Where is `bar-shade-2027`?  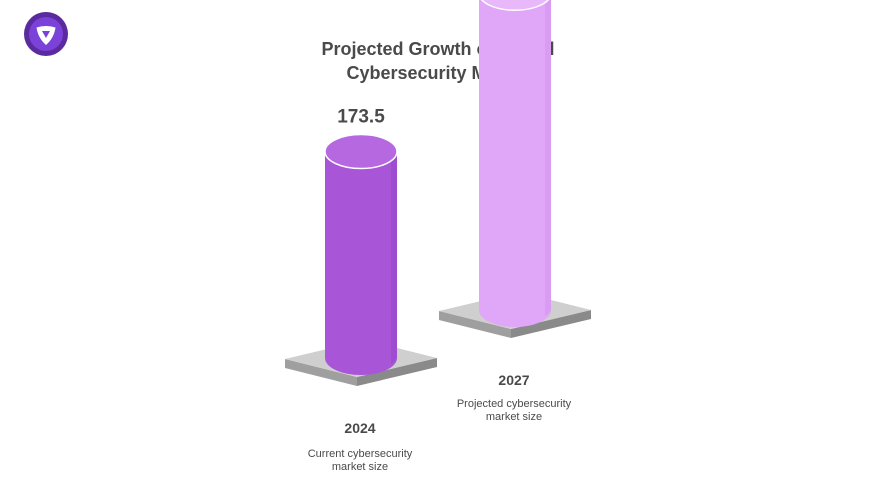
bar-shade-2027 is located at coordinates (548, 158).